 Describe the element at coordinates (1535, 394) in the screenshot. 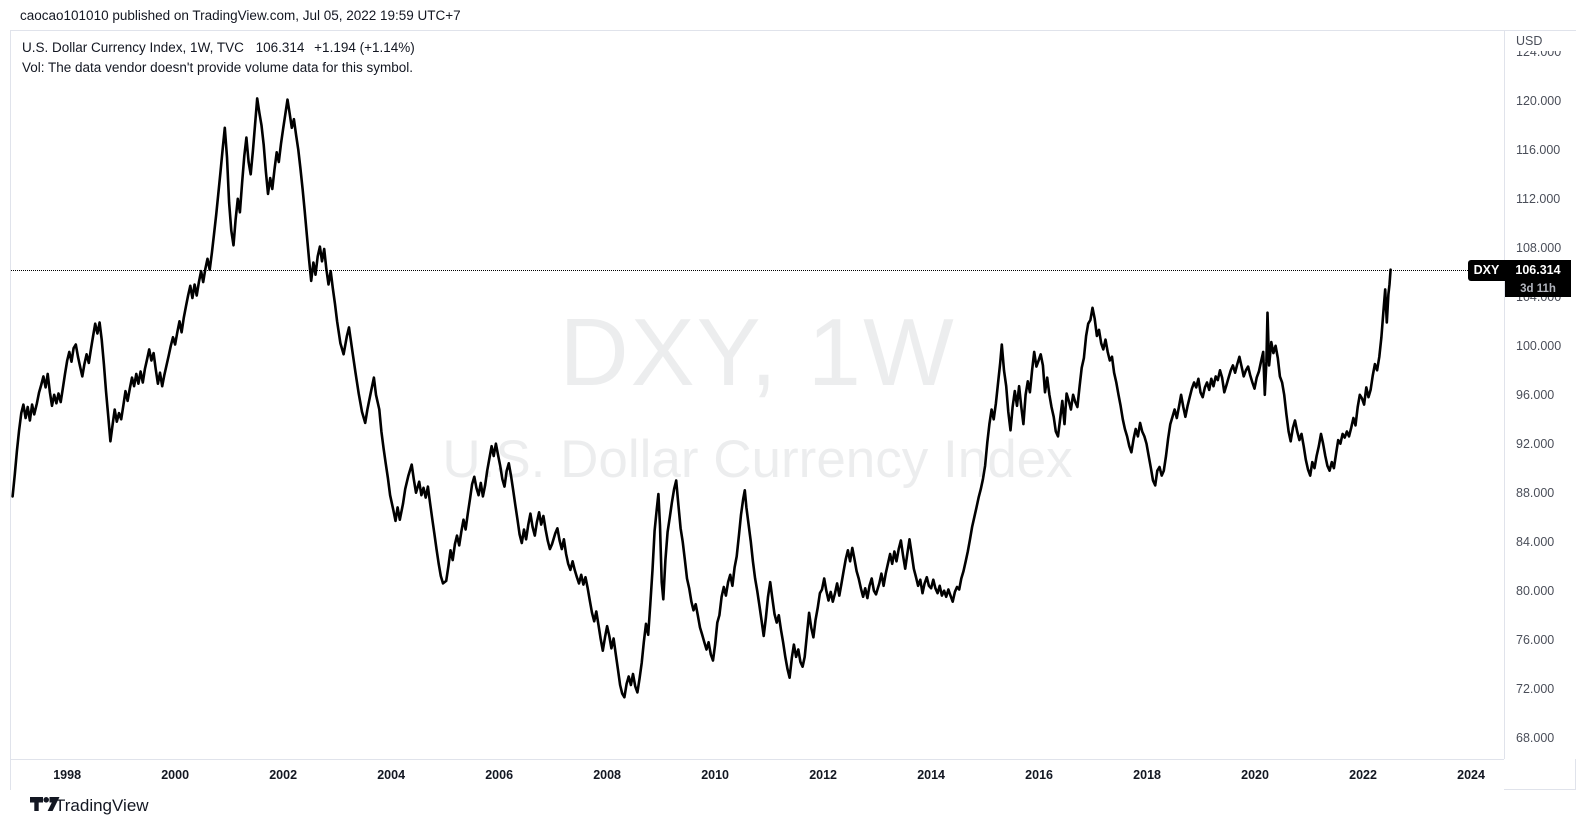

I see `price-tick-label: 96.000` at that location.